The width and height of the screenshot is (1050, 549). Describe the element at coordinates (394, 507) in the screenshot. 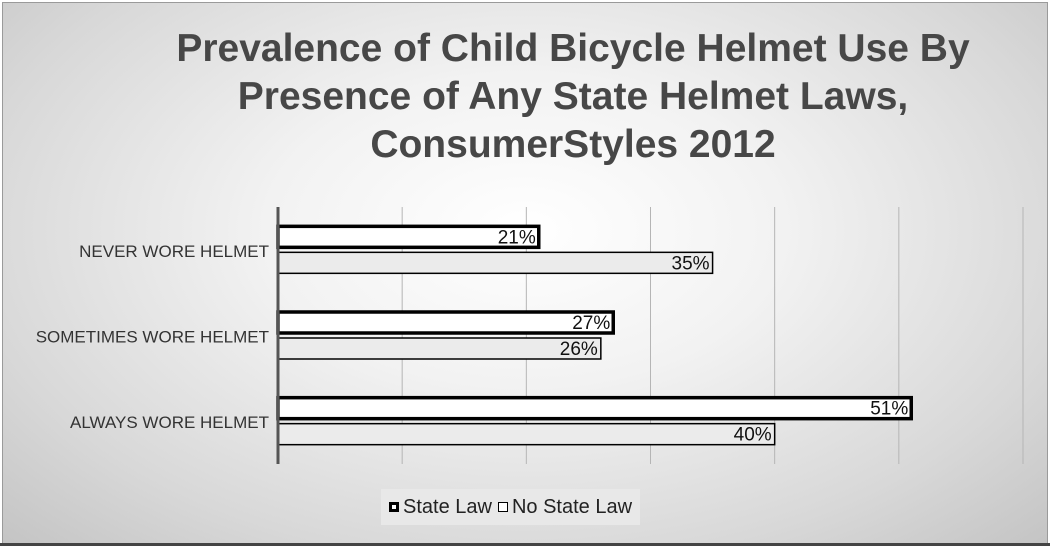

I see `legend-swatch-state-law` at that location.